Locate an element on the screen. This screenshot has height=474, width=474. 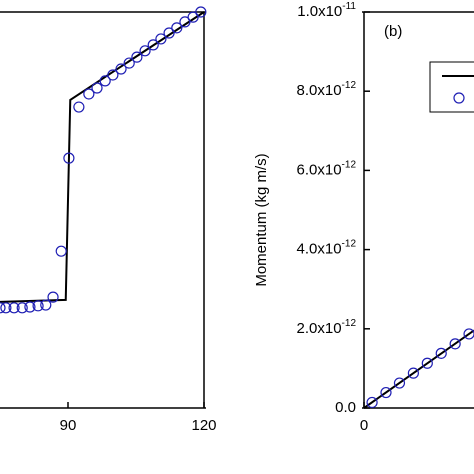
y-tick-label: 8.0x10⁻¹² is located at coordinates (327, 89).